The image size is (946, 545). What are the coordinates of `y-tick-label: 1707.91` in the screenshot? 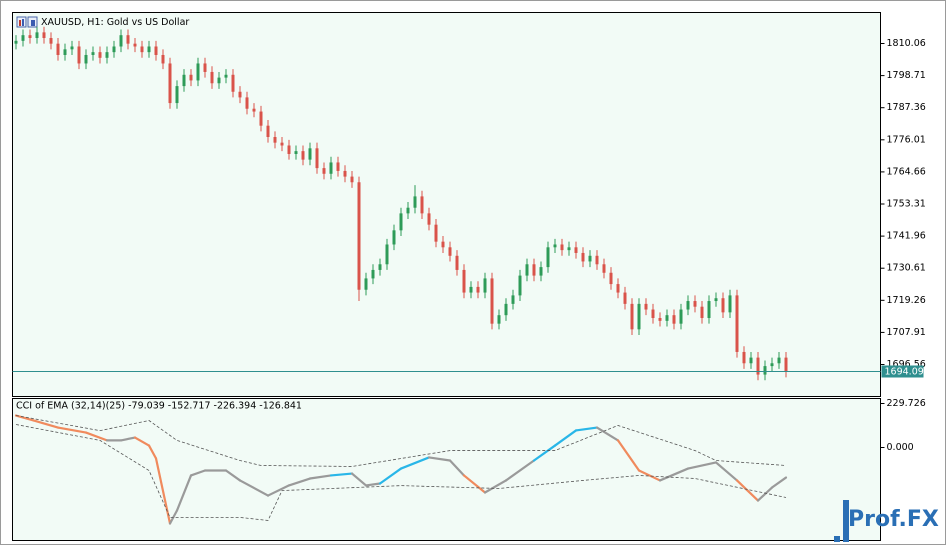 It's located at (906, 332).